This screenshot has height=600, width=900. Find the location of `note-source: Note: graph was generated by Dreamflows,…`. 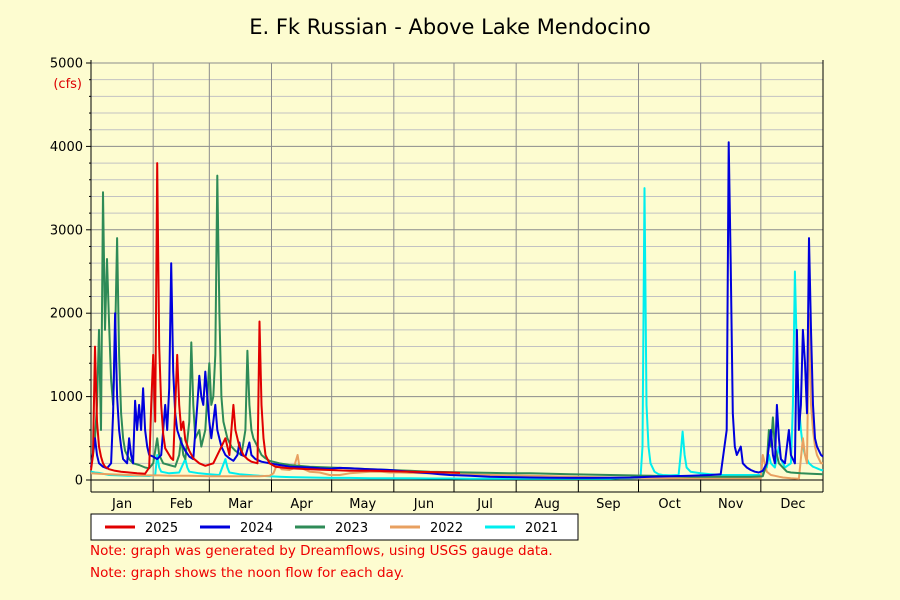

note-source: Note: graph was generated by Dreamflows,… is located at coordinates (321, 551).